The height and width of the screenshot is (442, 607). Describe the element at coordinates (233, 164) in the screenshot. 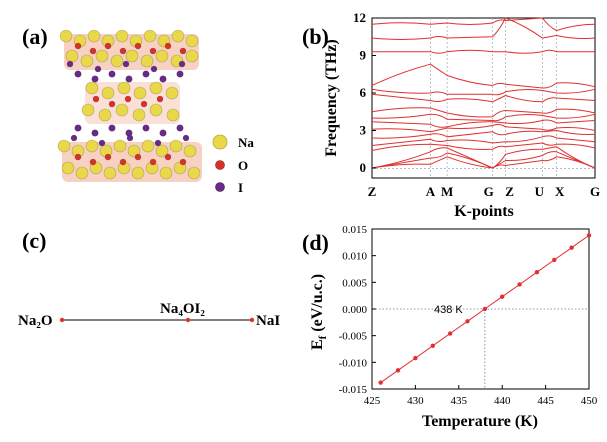

I see `atom-legend: Na O I` at that location.